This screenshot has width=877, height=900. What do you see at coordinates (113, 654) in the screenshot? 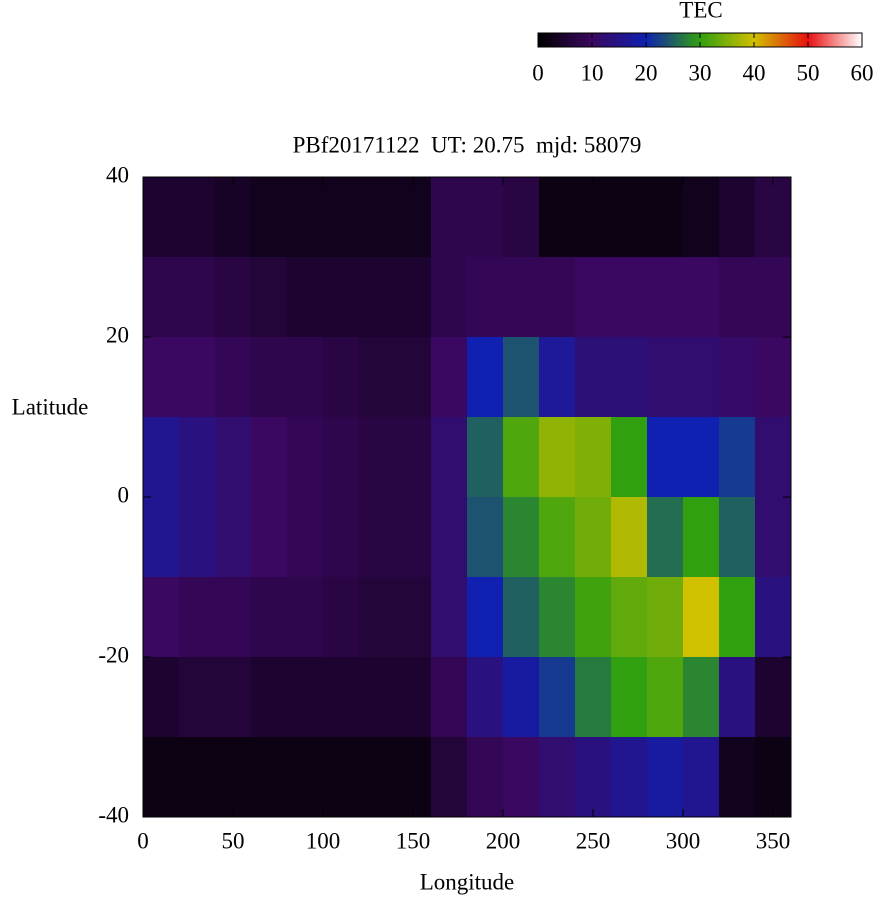
I see `y-tick-label: -20` at bounding box center [113, 654].